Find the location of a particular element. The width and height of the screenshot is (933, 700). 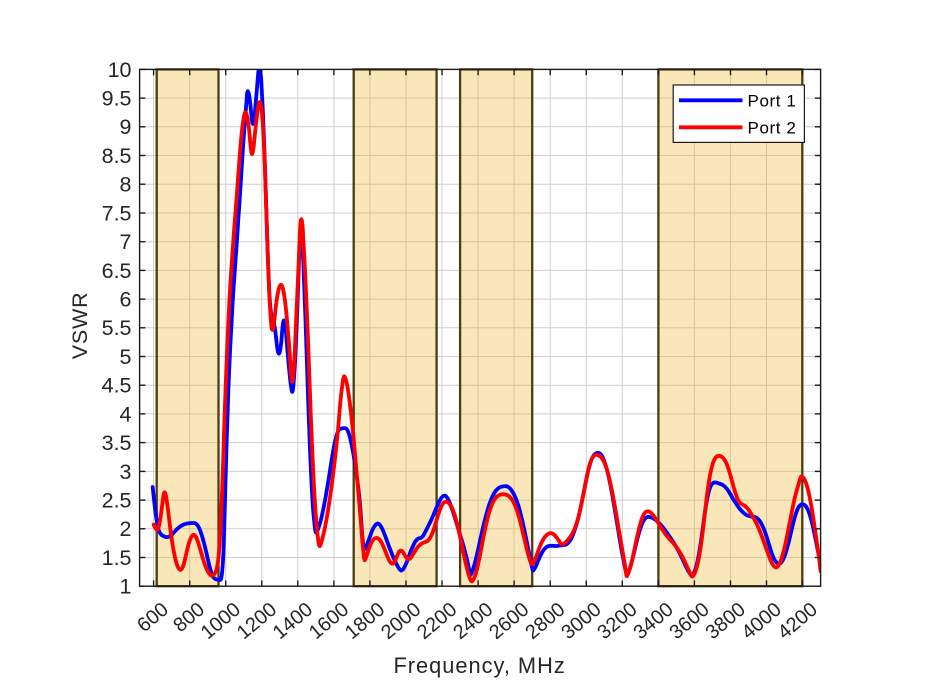

svg-text: 10 is located at coordinates (120, 70).